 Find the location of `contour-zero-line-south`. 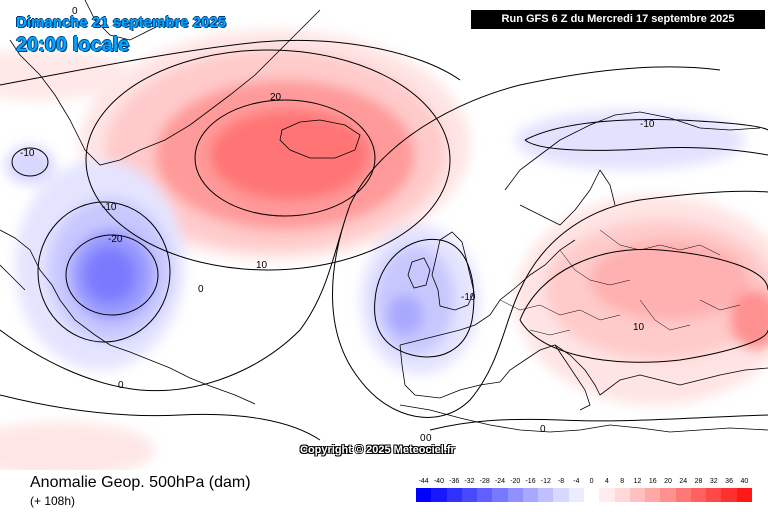

contour-zero-line-south is located at coordinates (384, 417).